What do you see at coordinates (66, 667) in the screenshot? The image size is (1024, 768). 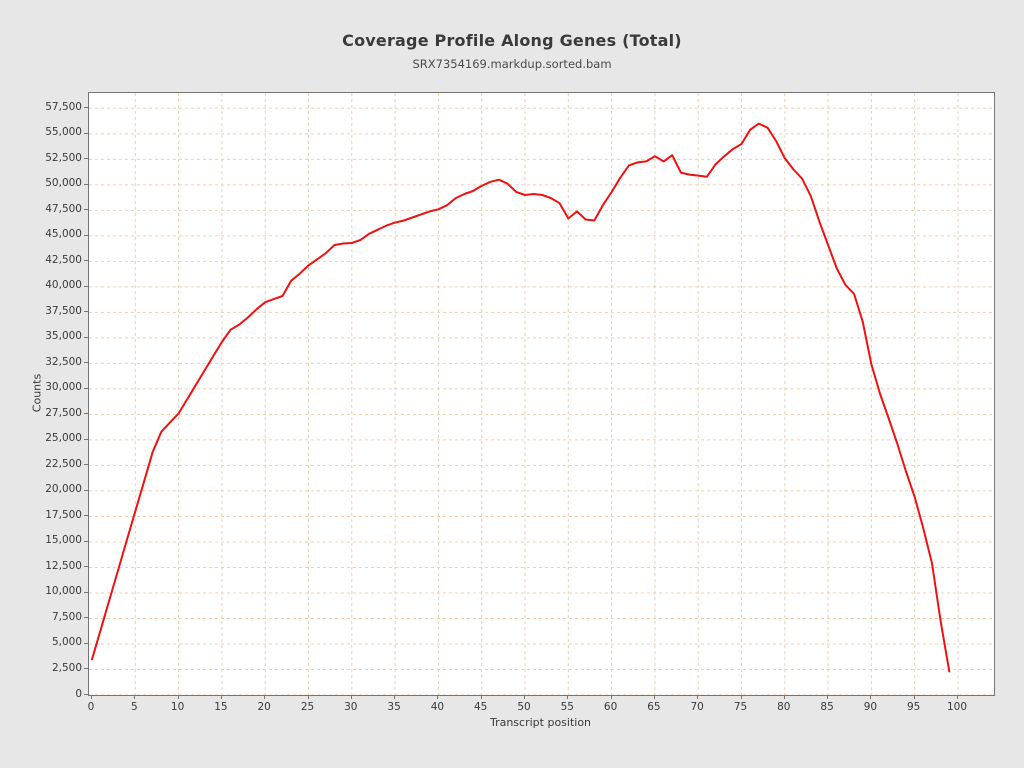 I see `y-tick-label: 2,500` at bounding box center [66, 667].